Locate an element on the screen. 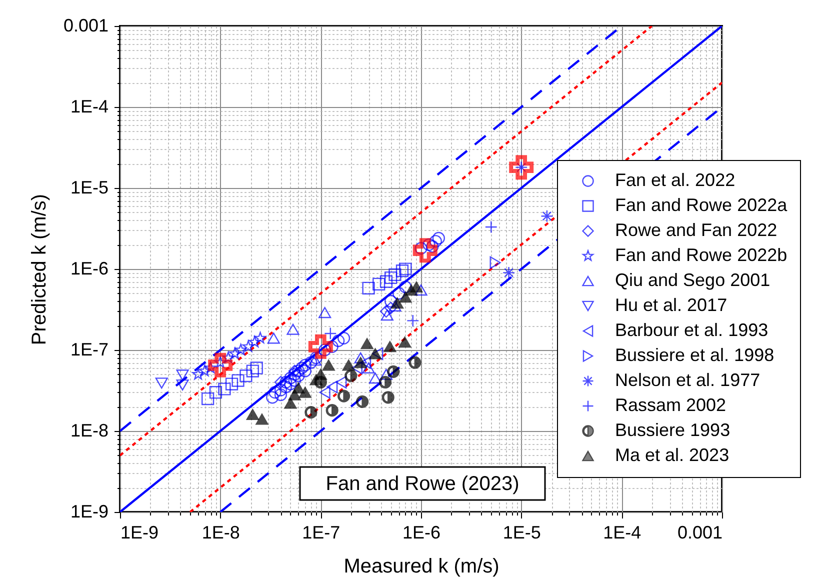  y-axis-title: Predicted k (m/s) is located at coordinates (39, 270).